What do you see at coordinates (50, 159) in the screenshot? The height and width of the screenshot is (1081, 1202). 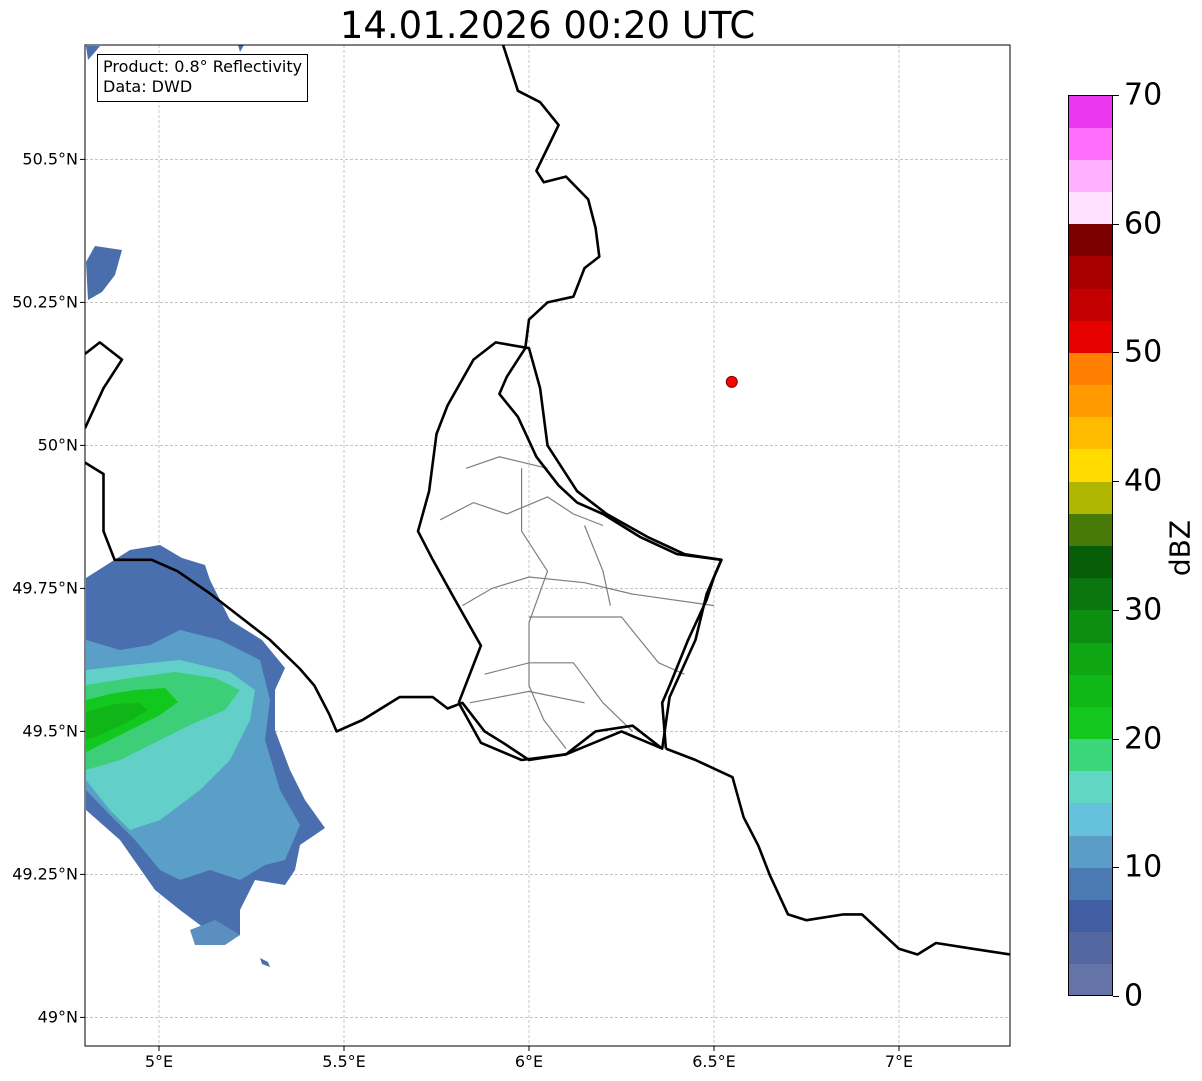 I see `lat-tick-label: 50.5°N` at bounding box center [50, 159].